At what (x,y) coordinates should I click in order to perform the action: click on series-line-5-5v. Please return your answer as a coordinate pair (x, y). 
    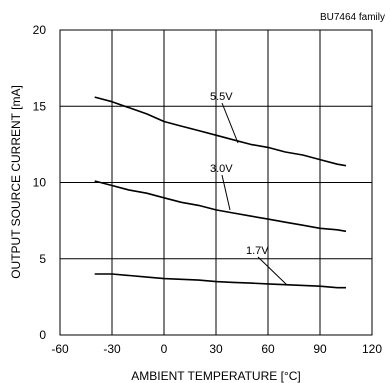
    Looking at the image, I should click on (220, 131).